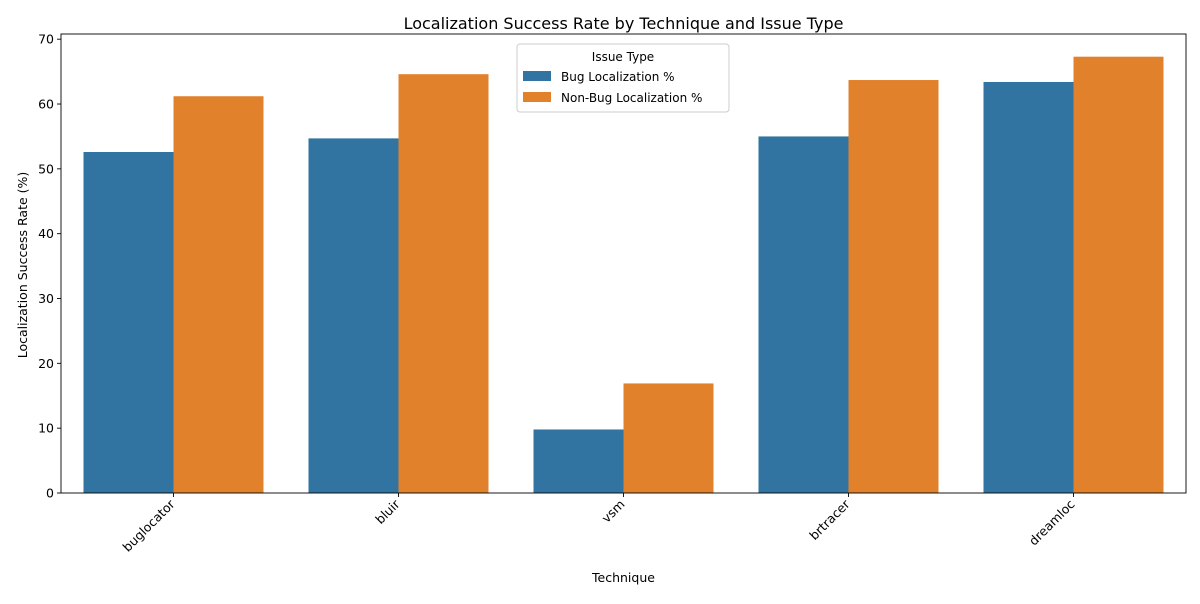 Image resolution: width=1200 pixels, height=604 pixels. I want to click on x-tick-label-buglocator: buglocator, so click(149, 525).